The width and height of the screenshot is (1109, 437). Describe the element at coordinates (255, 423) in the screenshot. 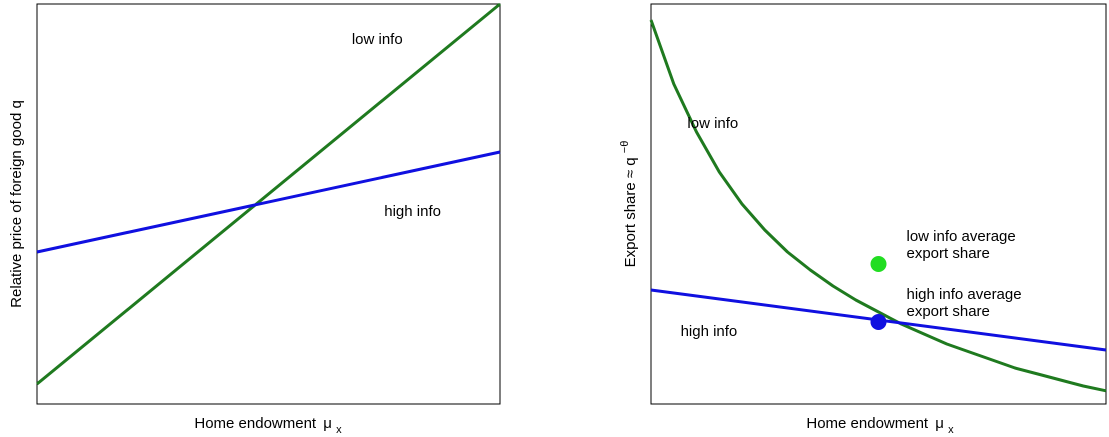

I see `x-axis-label-text-left: Home endowment` at that location.